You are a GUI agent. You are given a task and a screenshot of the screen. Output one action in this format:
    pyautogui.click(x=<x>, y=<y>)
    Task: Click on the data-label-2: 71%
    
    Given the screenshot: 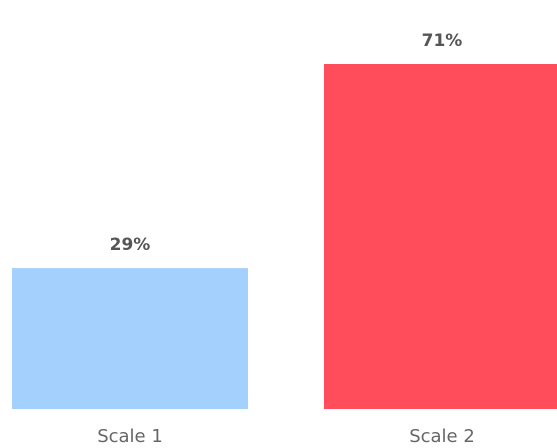 What is the action you would take?
    pyautogui.click(x=442, y=41)
    